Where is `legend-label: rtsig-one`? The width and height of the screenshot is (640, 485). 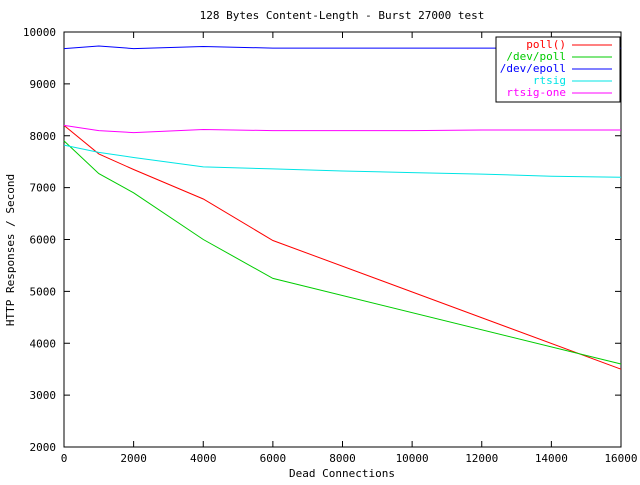 legend-label: rtsig-one is located at coordinates (536, 92).